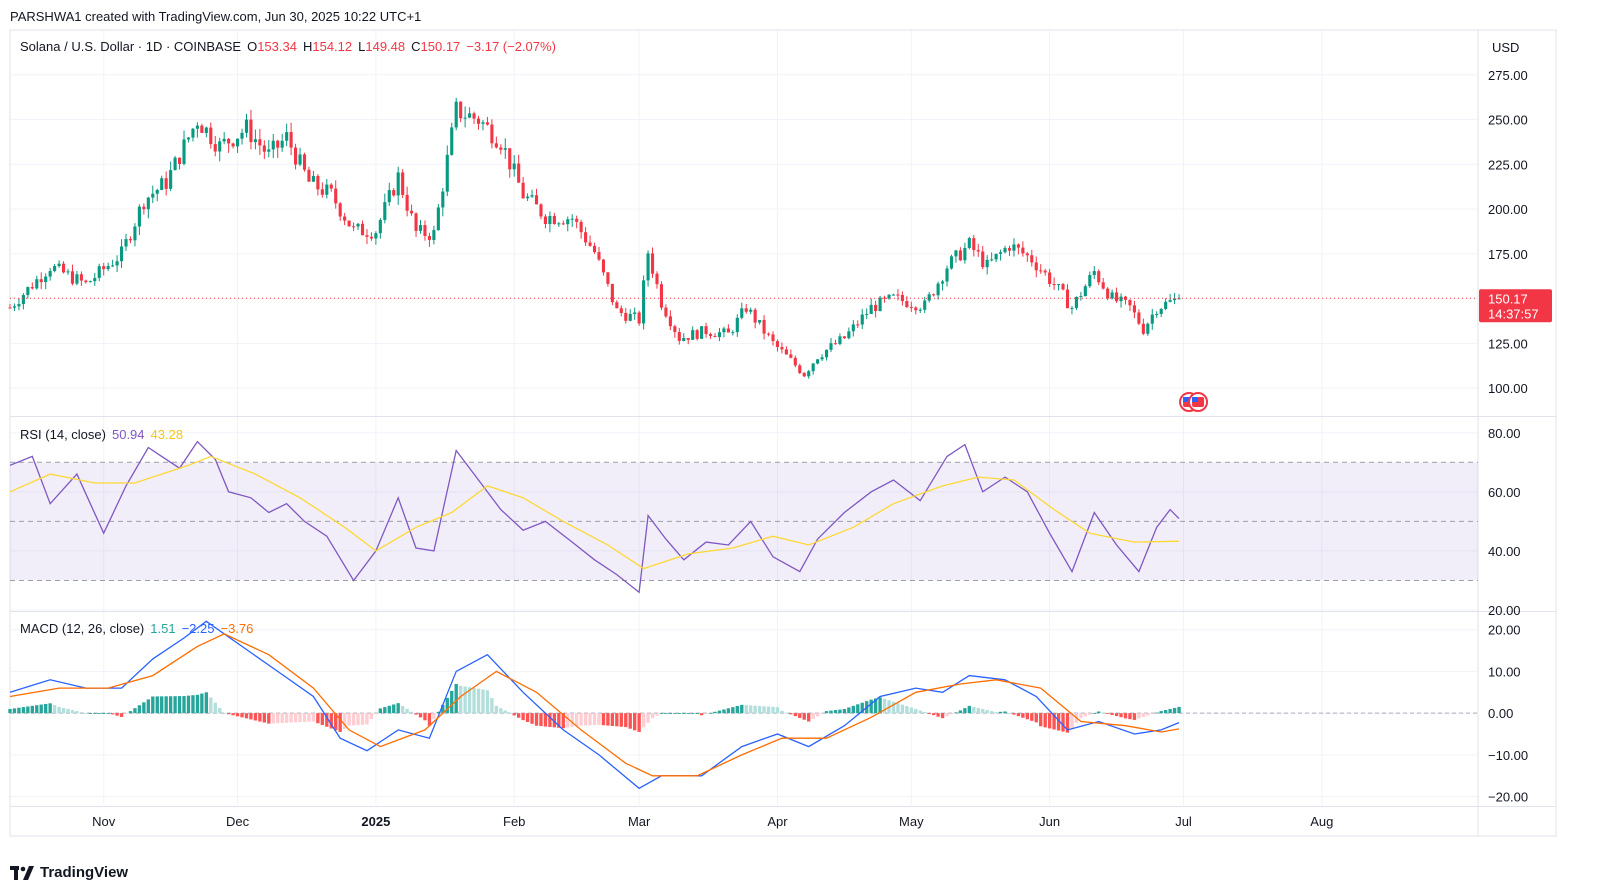  What do you see at coordinates (594, 705) in the screenshot?
I see `macd-signal-line` at bounding box center [594, 705].